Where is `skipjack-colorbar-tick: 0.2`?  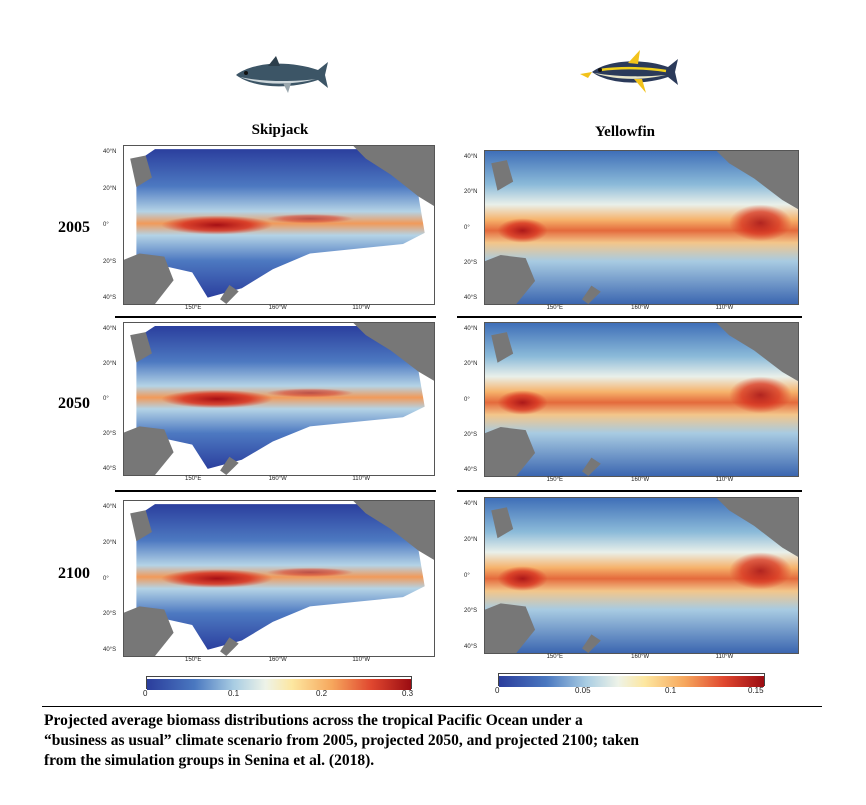 skipjack-colorbar-tick: 0.2 is located at coordinates (322, 693).